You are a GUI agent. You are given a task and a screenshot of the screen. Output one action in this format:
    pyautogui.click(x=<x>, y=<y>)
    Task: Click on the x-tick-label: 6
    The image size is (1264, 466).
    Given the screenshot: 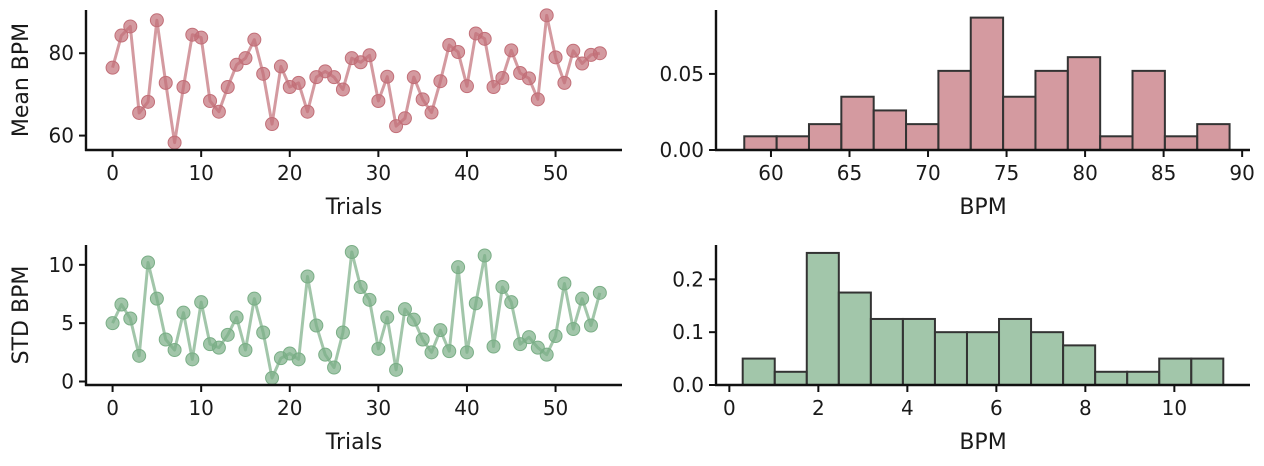 What is the action you would take?
    pyautogui.click(x=996, y=408)
    